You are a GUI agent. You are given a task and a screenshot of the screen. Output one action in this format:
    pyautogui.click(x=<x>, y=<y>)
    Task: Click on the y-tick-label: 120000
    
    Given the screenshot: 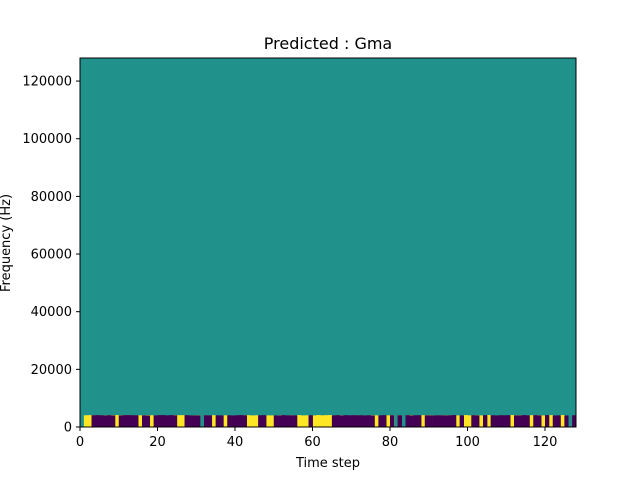 What is the action you would take?
    pyautogui.click(x=47, y=82)
    